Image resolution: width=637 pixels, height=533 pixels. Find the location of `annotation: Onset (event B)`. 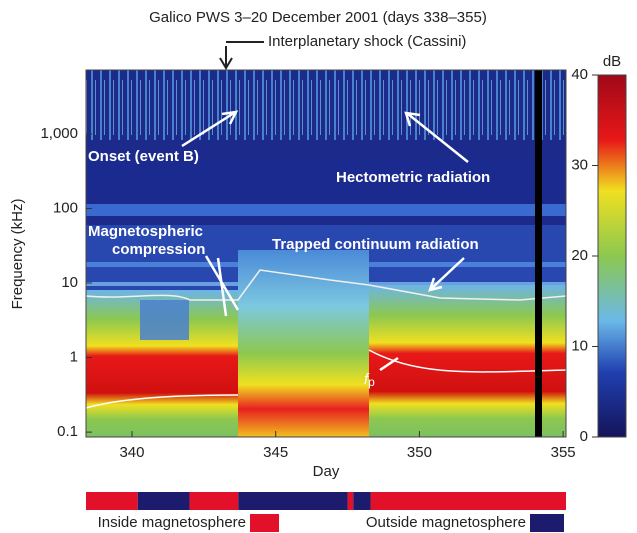

annotation: Onset (event B) is located at coordinates (143, 156).